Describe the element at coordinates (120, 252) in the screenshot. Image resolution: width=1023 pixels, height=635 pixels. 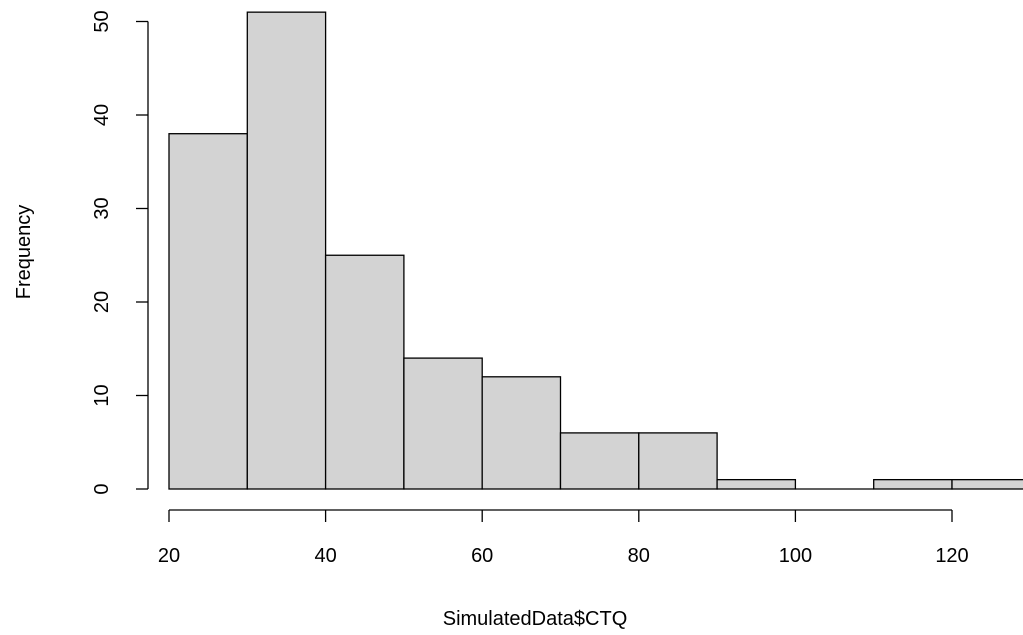
I see `y-axis: 0 10 20 30 40 50` at that location.